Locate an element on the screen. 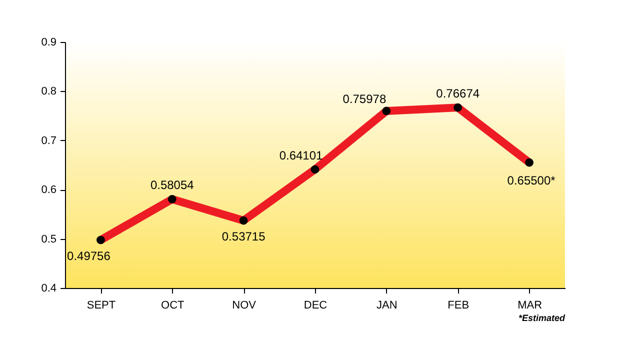  x-tick-label: DEC is located at coordinates (316, 306).